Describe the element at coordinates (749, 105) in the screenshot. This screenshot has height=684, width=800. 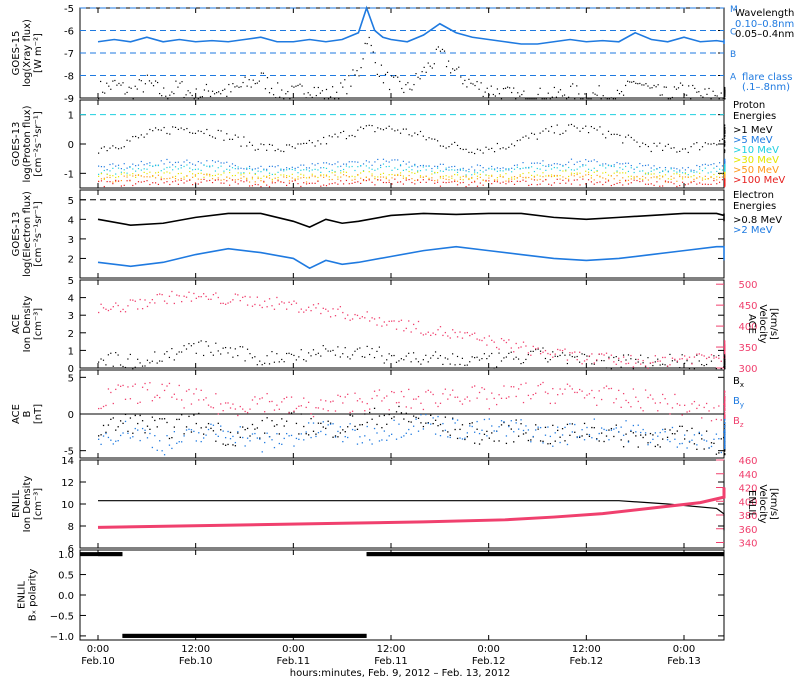
I see `legend-title: Proton` at that location.